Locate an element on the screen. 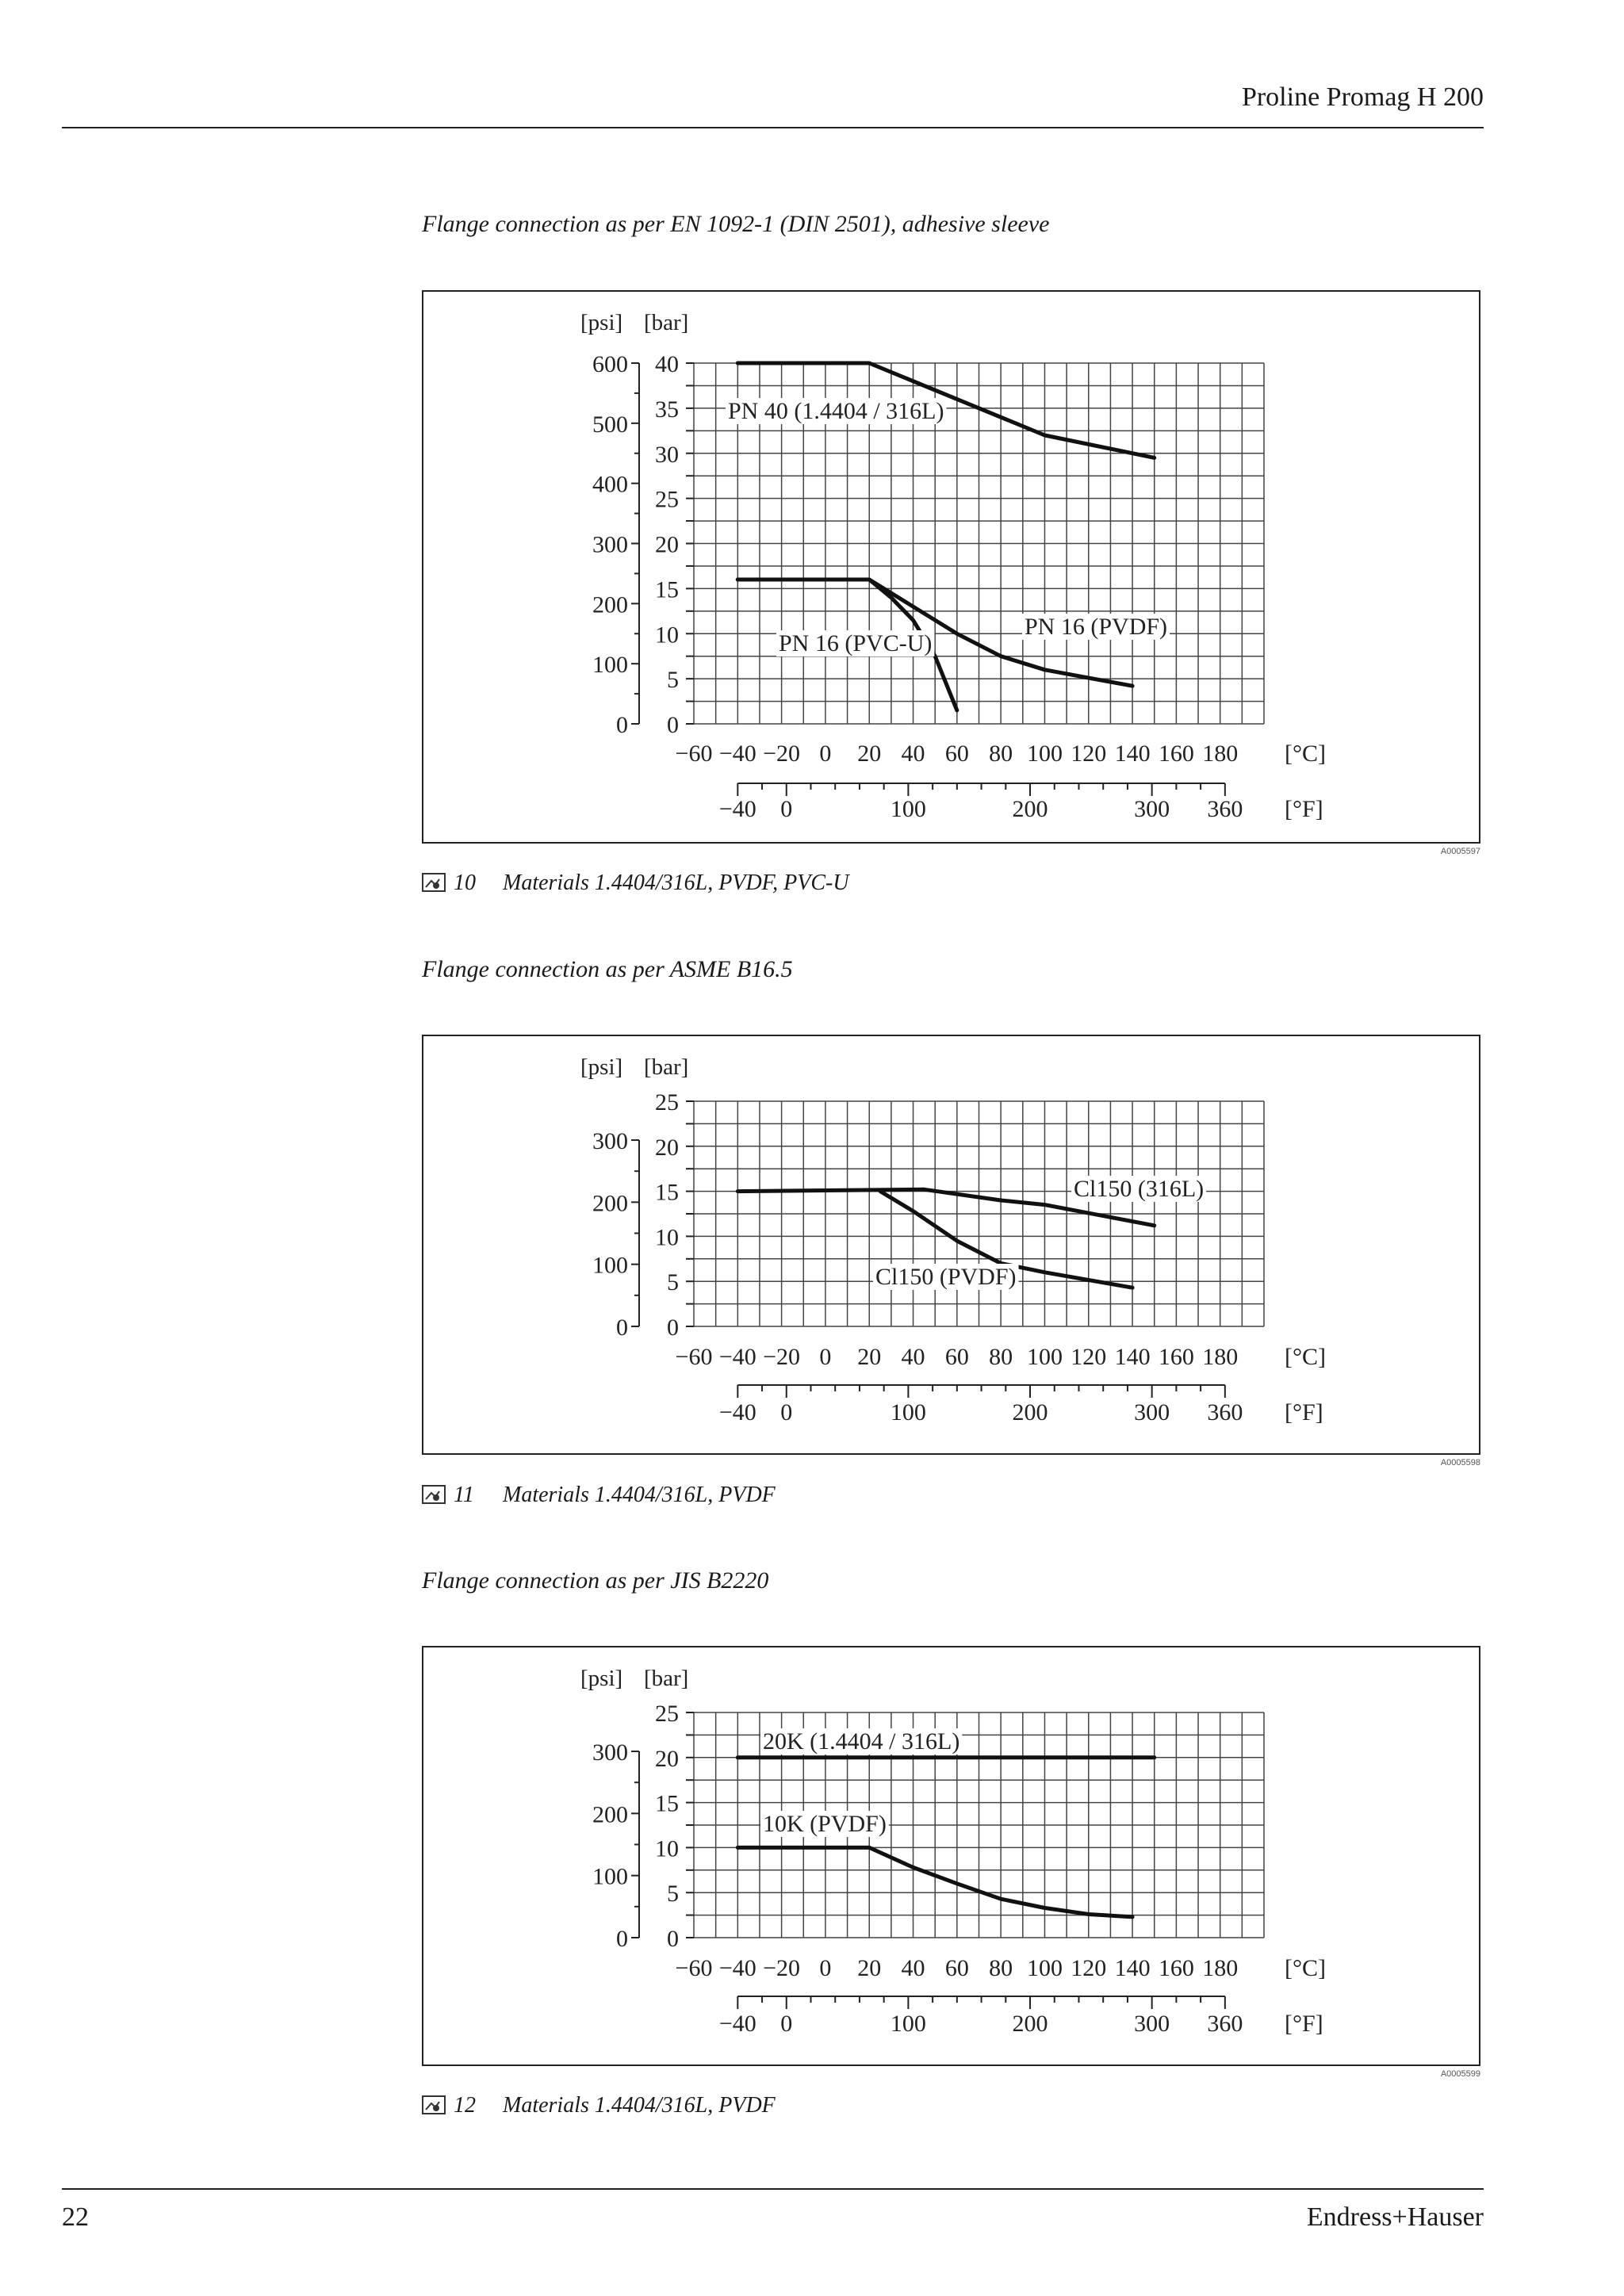  f-tick-label: 200 is located at coordinates (1030, 1412).